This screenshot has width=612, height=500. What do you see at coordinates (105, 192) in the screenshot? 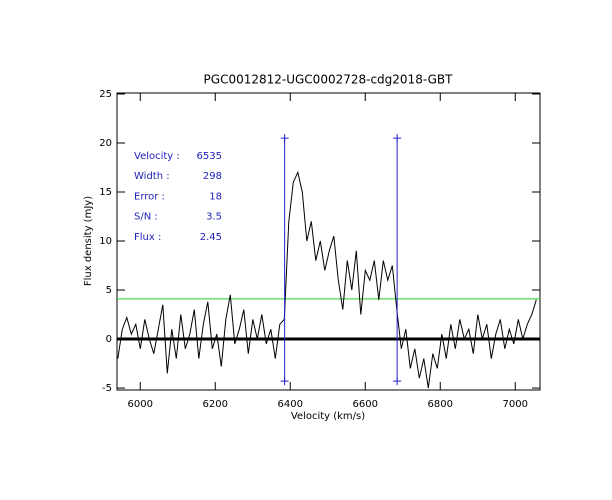
I see `y-tick-label: 15` at bounding box center [105, 192].